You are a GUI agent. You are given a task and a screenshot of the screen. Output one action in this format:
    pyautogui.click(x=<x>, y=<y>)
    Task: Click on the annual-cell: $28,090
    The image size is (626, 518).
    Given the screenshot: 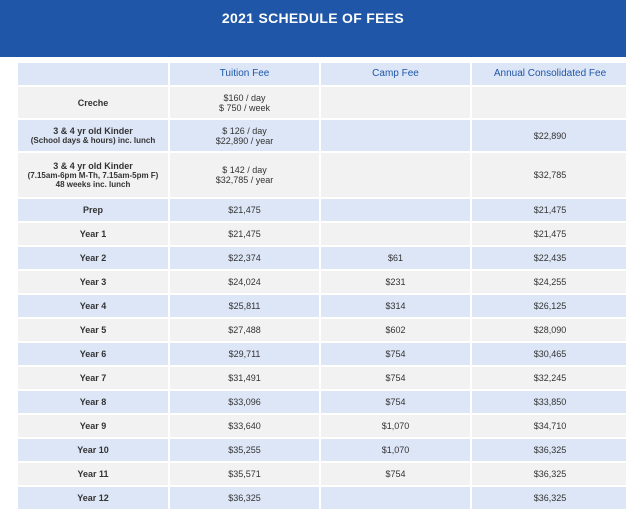 What is the action you would take?
    pyautogui.click(x=549, y=330)
    